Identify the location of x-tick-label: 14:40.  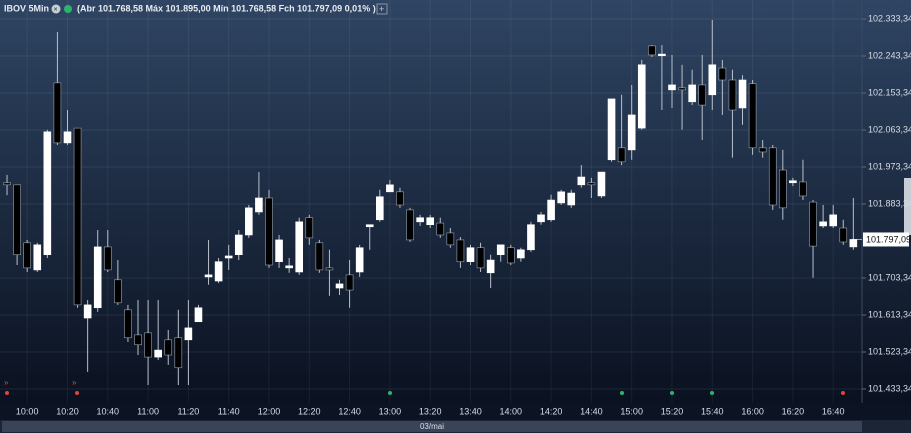
(591, 411).